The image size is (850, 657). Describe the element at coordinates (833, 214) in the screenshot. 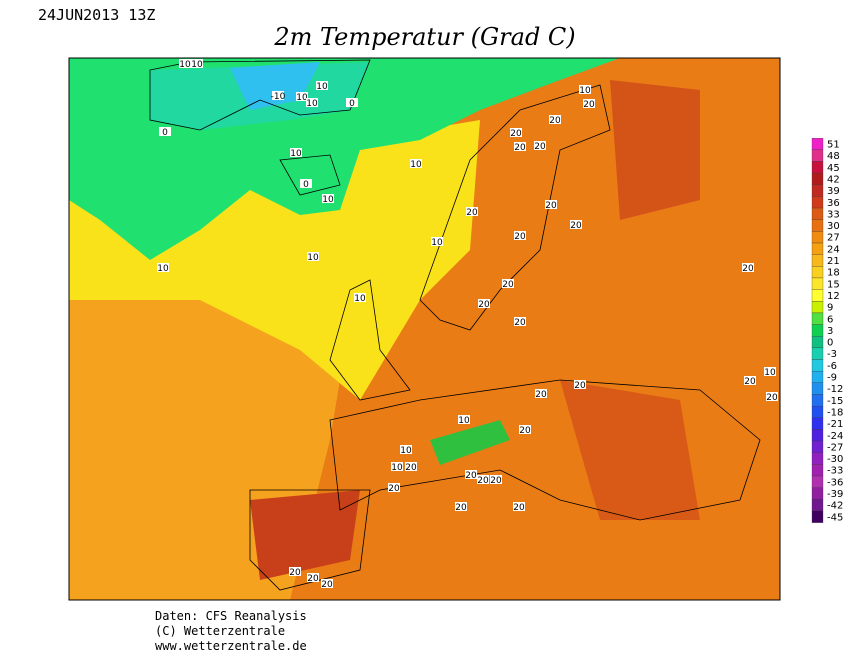

I see `scale-label: 33` at that location.